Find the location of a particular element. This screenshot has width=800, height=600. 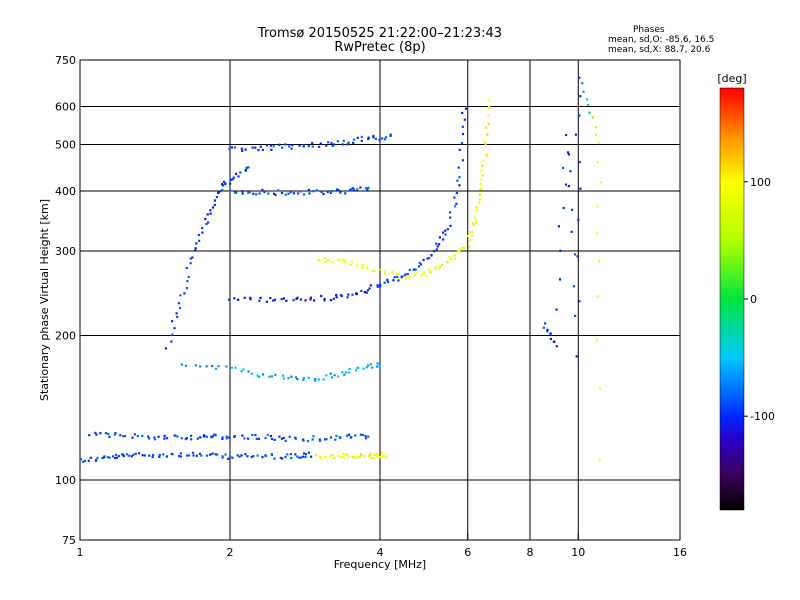

y-tick-label: 400 is located at coordinates (65, 191).